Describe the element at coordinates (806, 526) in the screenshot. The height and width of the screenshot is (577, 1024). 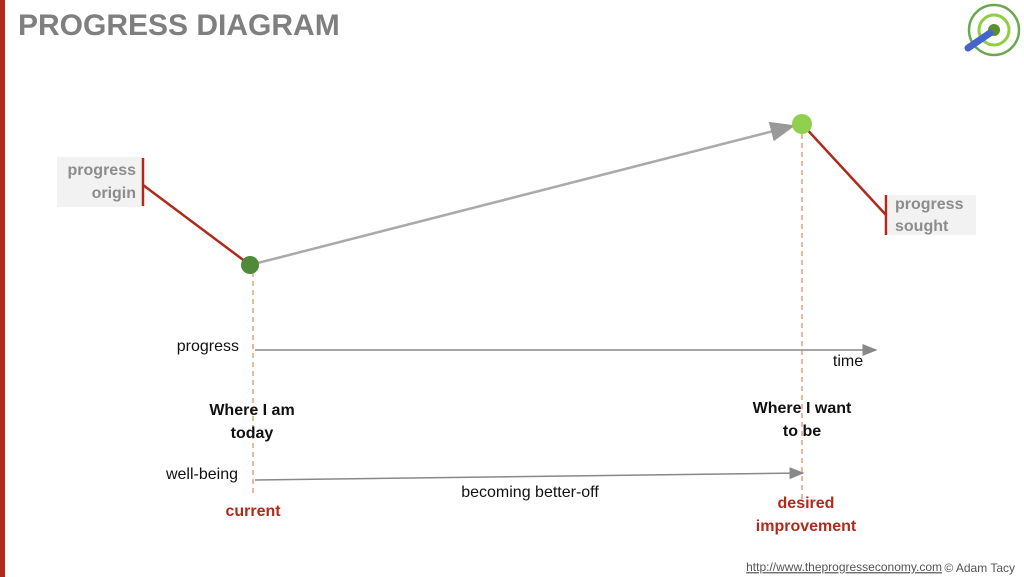
I see `desired-label: improvement` at that location.